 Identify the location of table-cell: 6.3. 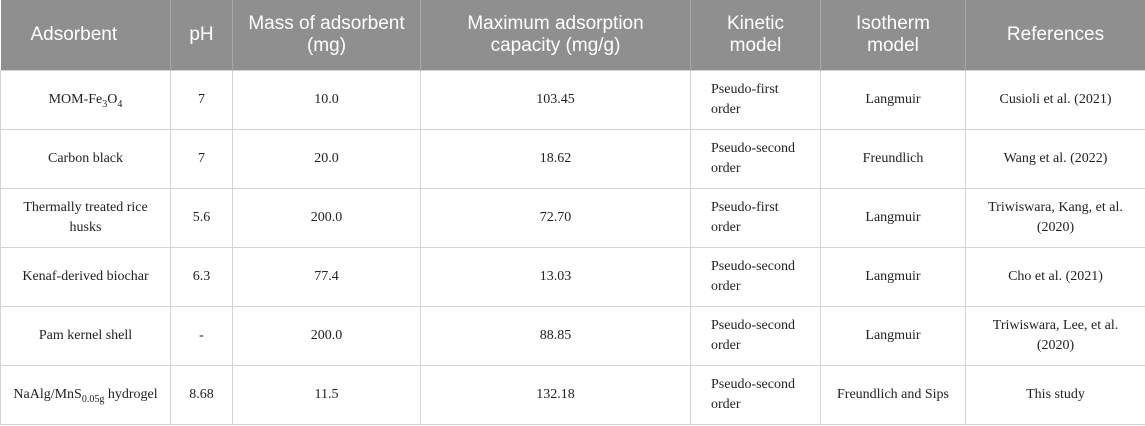
(201, 277).